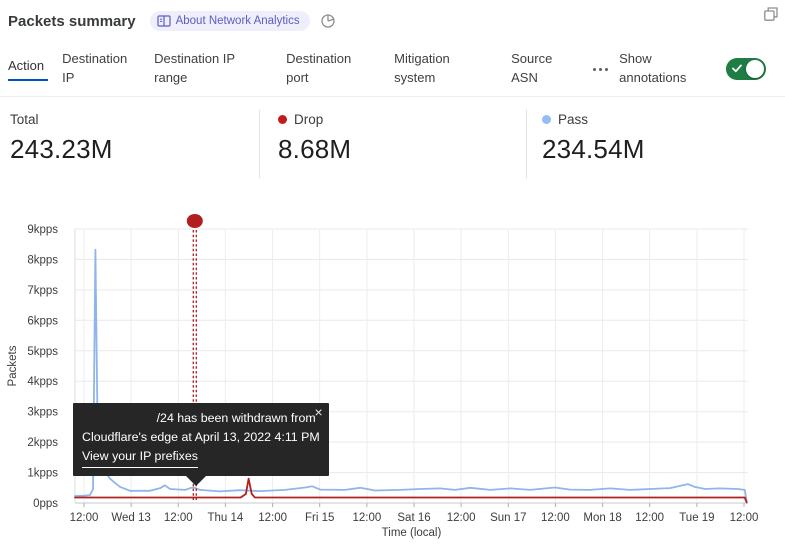 This screenshot has height=555, width=785. What do you see at coordinates (413, 518) in the screenshot?
I see `x-tick-label: Sat 16` at bounding box center [413, 518].